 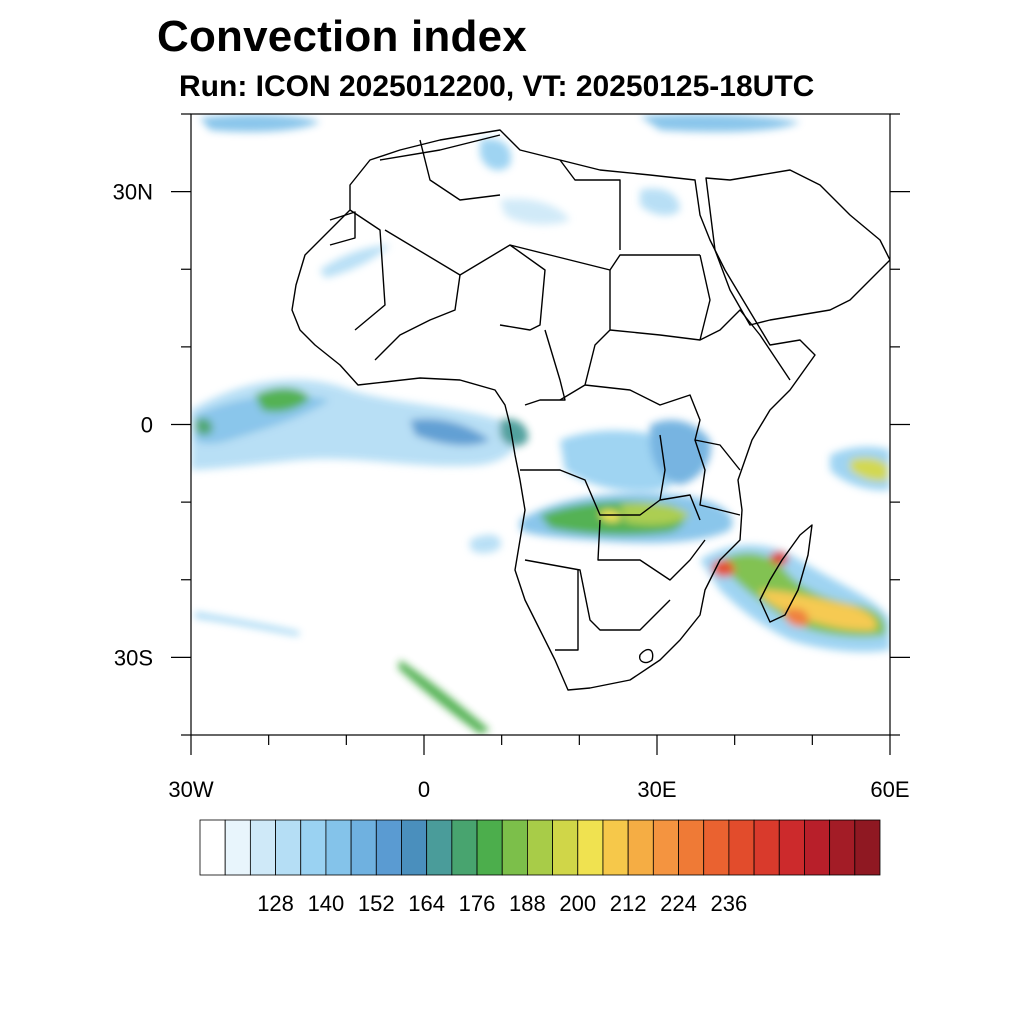 I want to click on map-title: Convection index, so click(x=342, y=36).